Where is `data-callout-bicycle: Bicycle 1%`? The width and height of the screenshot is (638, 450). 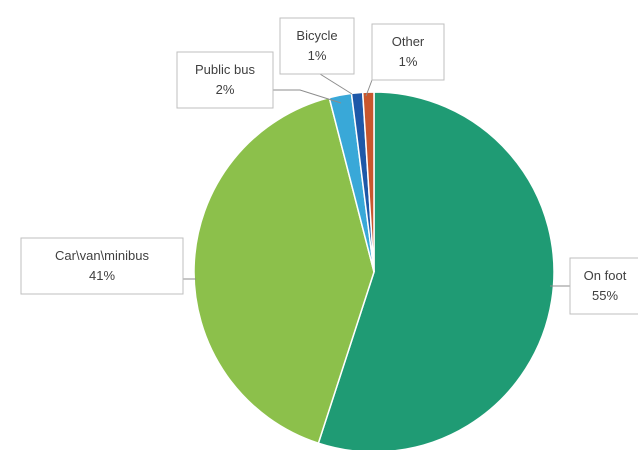
data-callout-bicycle: Bicycle 1% is located at coordinates (317, 56).